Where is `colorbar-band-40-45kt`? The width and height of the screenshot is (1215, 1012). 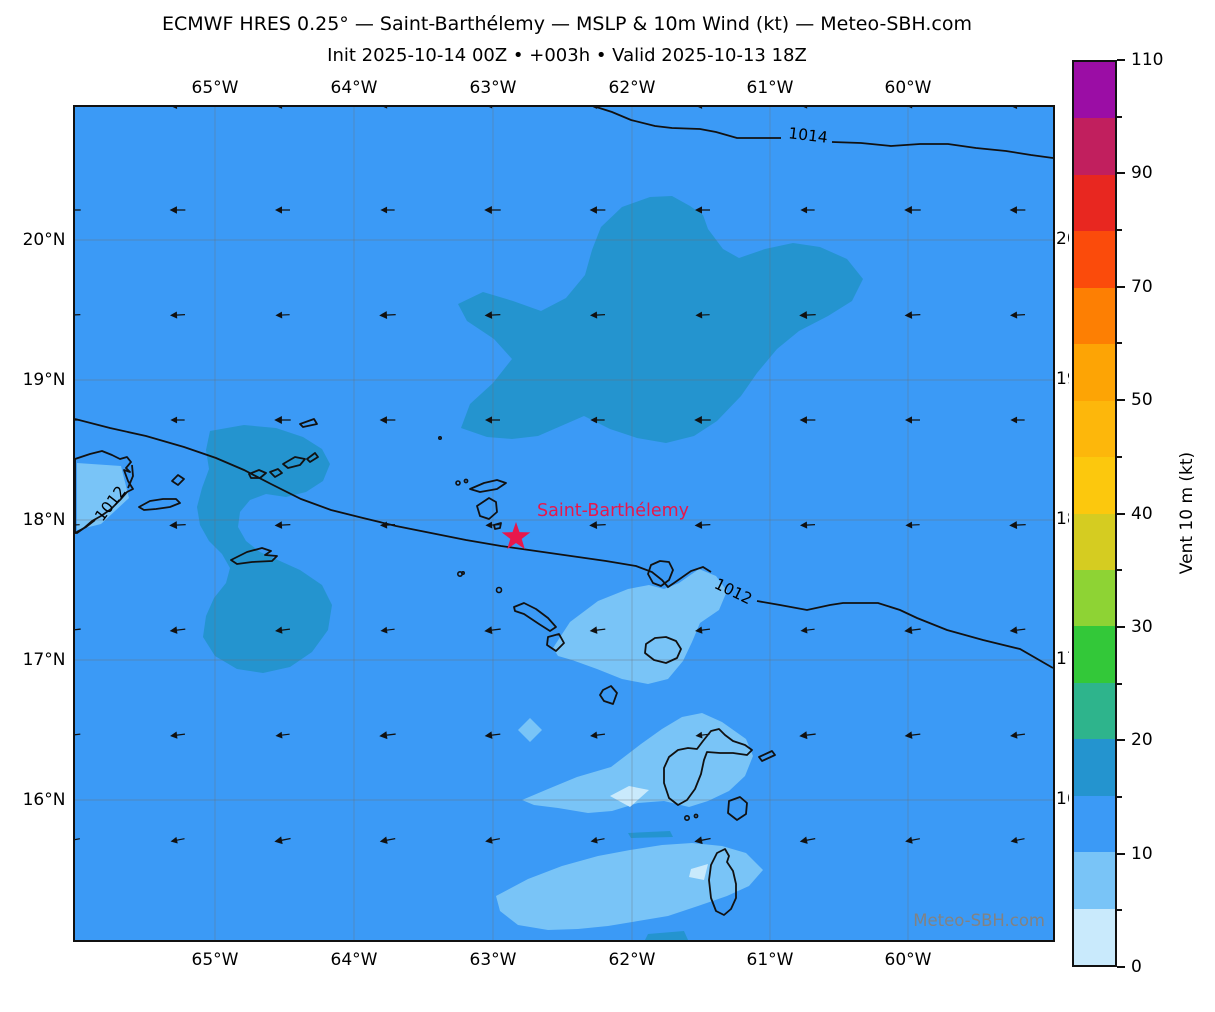 colorbar-band-40-45kt is located at coordinates (1094, 485).